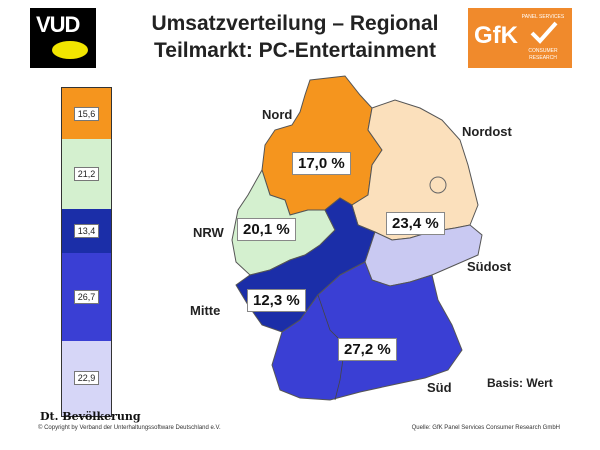 The width and height of the screenshot is (600, 450). What do you see at coordinates (276, 300) in the screenshot?
I see `value-label-mitte: 12,3 %` at bounding box center [276, 300].